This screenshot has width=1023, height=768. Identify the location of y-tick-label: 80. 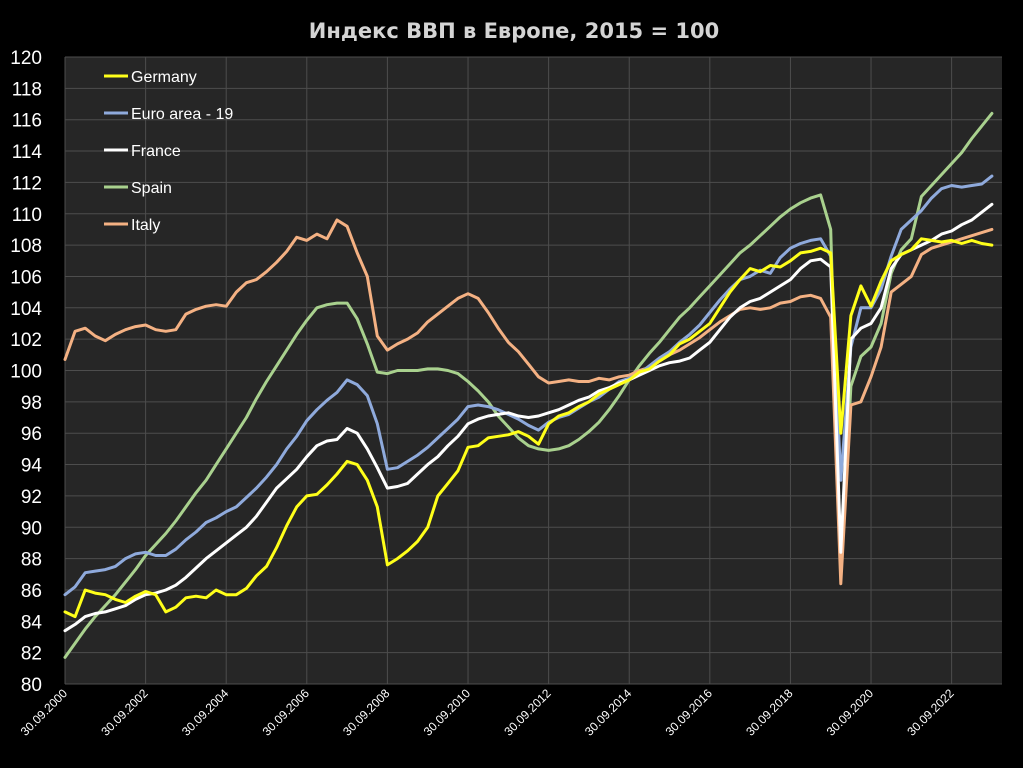
(31, 685).